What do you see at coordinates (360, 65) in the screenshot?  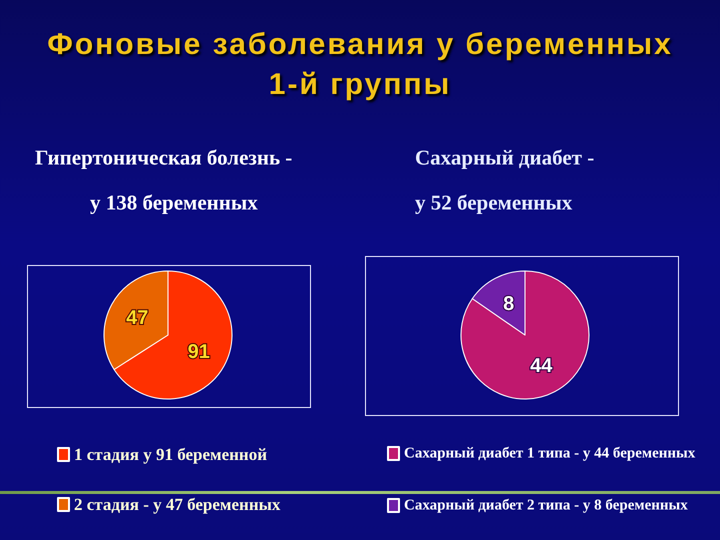 I see `text: Фоновые заболевания у беременных 1-й группы` at bounding box center [360, 65].